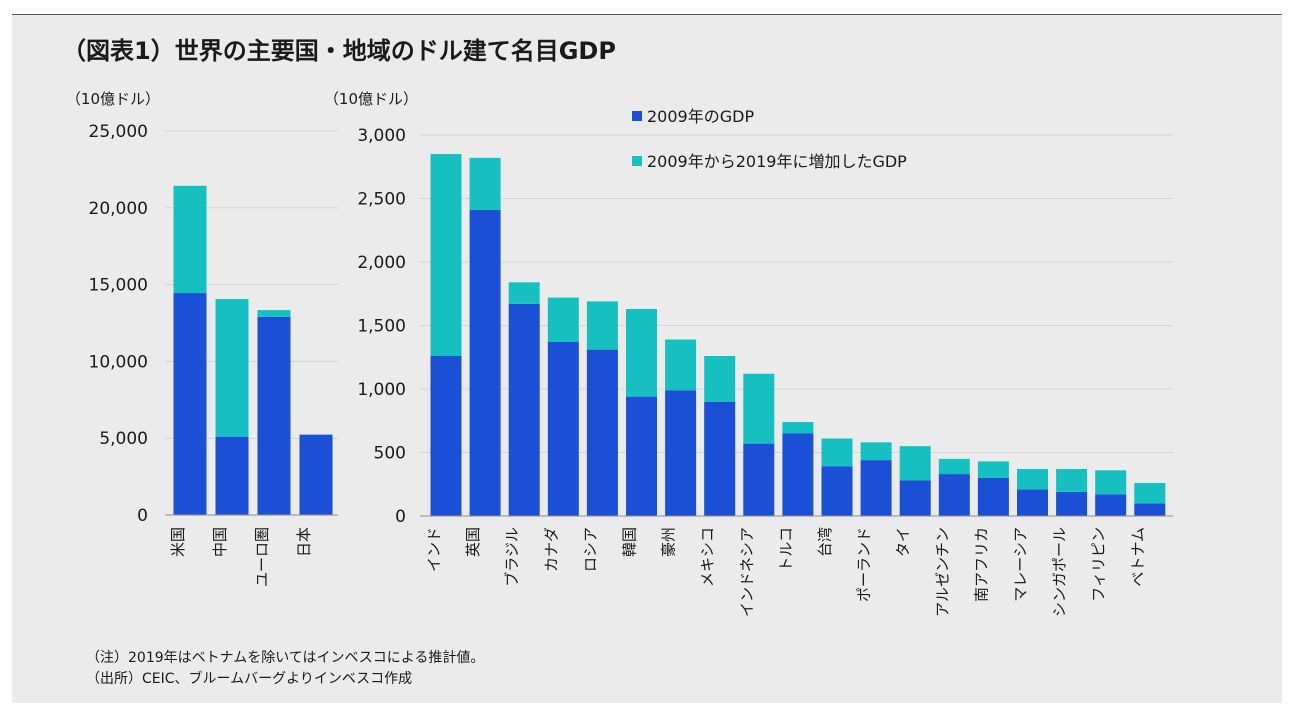 The image size is (1295, 720). Describe the element at coordinates (1099, 564) in the screenshot. I see `x-category-label: フィリピン` at that location.